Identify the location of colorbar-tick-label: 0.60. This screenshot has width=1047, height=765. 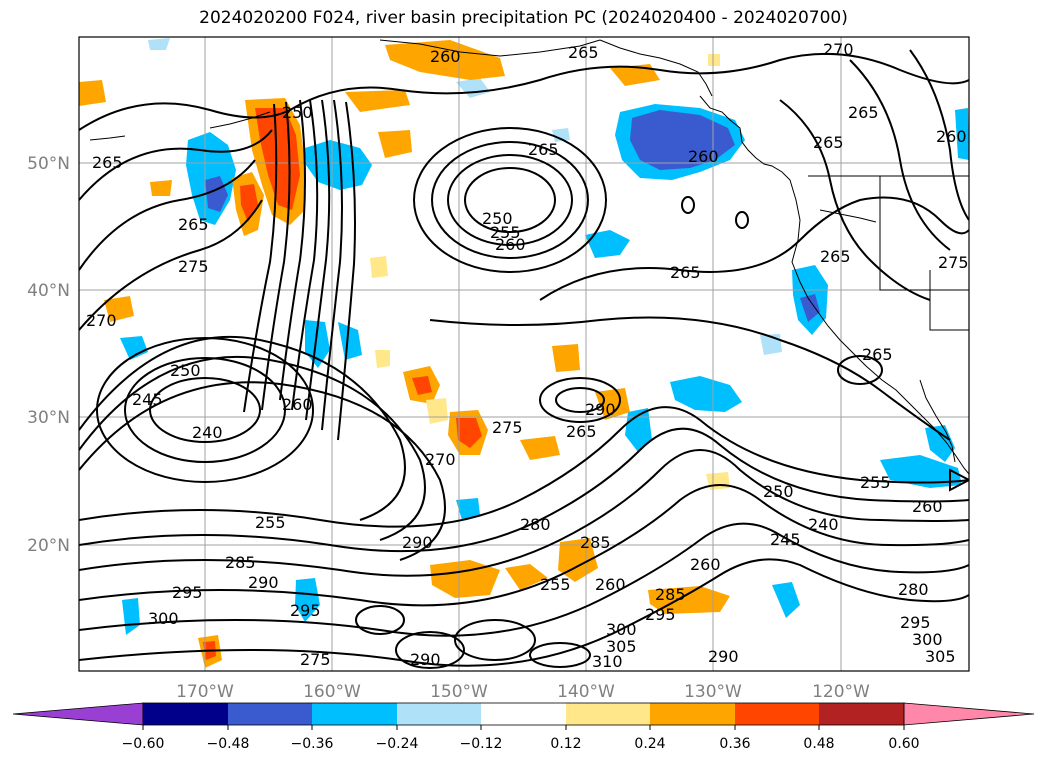
(903, 744).